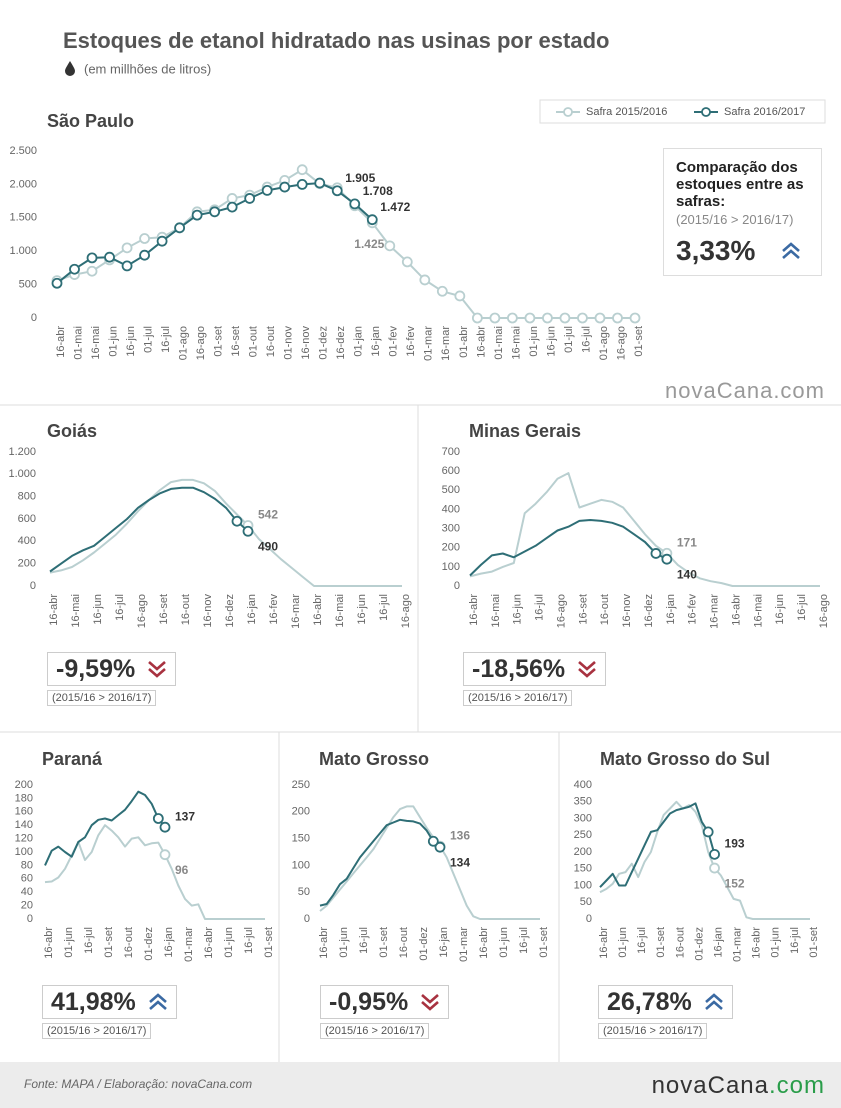  Describe the element at coordinates (27, 519) in the screenshot. I see `y-tick-label: 600` at that location.